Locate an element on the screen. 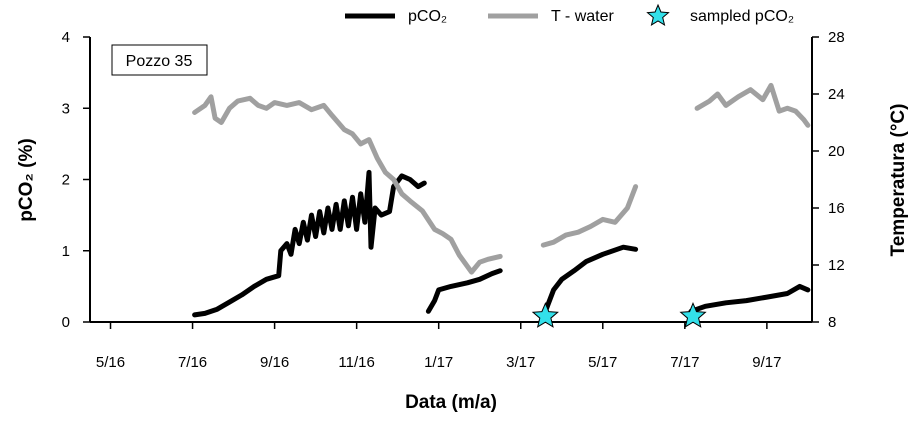 The image size is (917, 421). y2-tick-label: 20 is located at coordinates (836, 151).